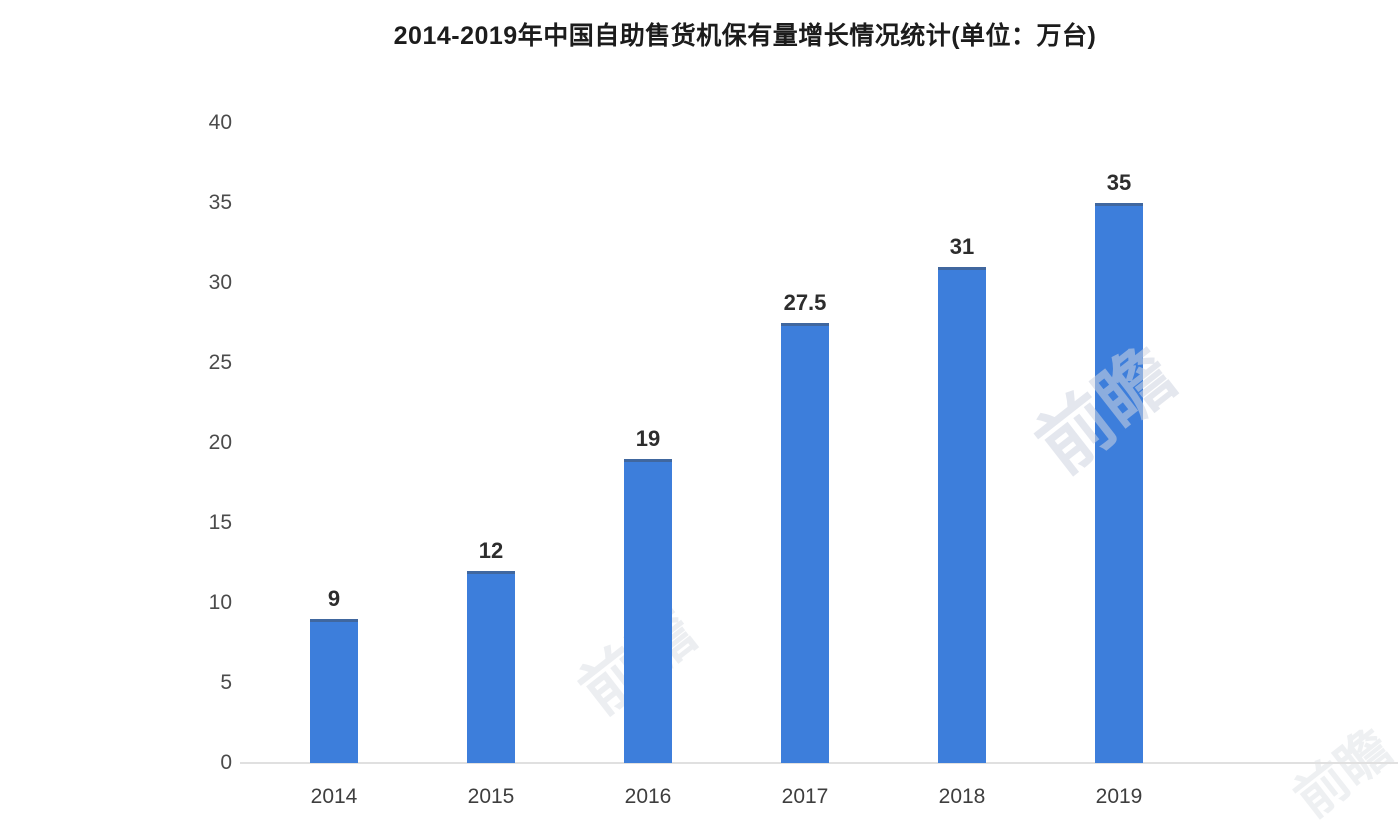 This screenshot has height=836, width=1400. I want to click on y-axis-tick-label-0: 0, so click(226, 762).